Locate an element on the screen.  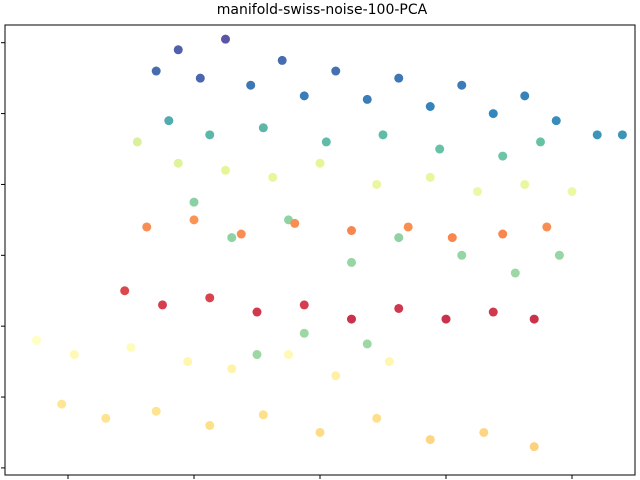
x-ticks is located at coordinates (320, 477).